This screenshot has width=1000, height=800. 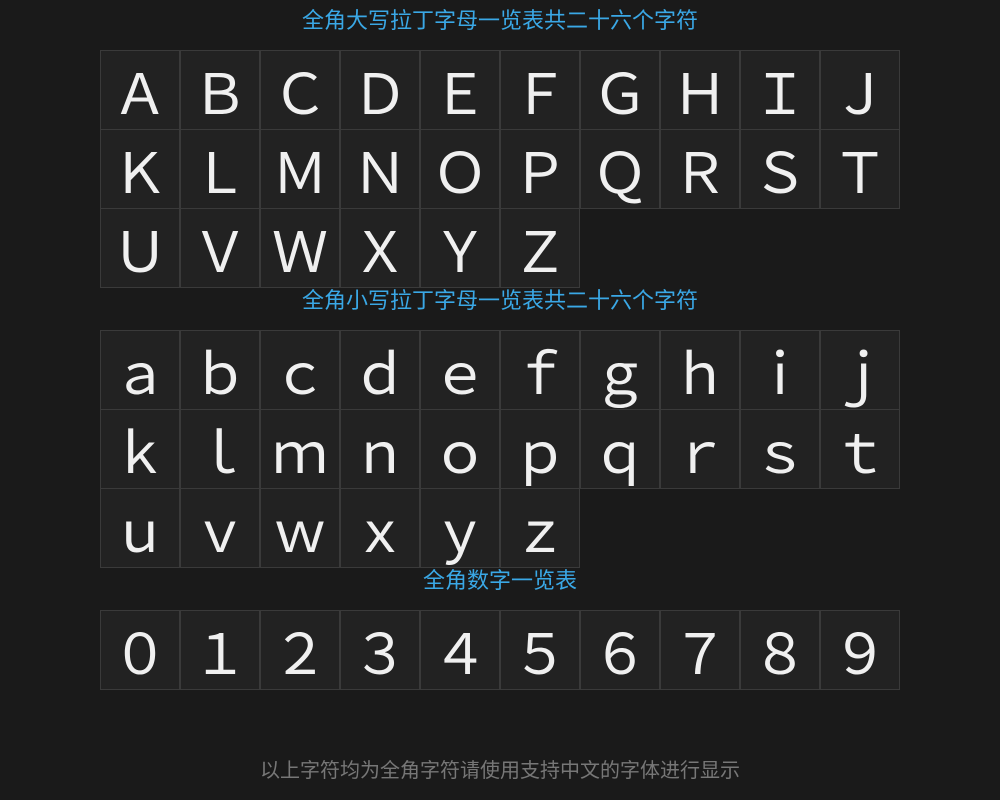 What do you see at coordinates (700, 90) in the screenshot?
I see `character-cell: Ｈ` at bounding box center [700, 90].